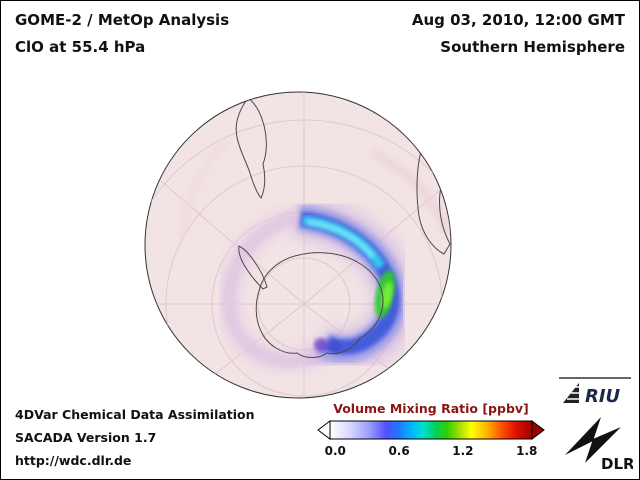  Describe the element at coordinates (86, 437) in the screenshot. I see `footer-line-2: SACADA Version 1.7` at that location.